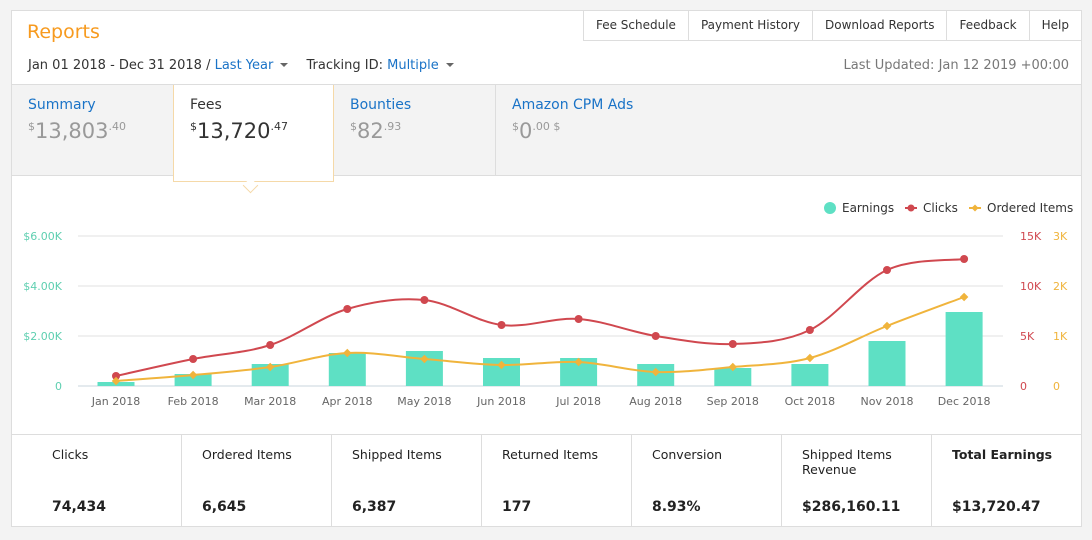 The image size is (1092, 540). I want to click on download-reports-tab: Download Reports, so click(879, 26).